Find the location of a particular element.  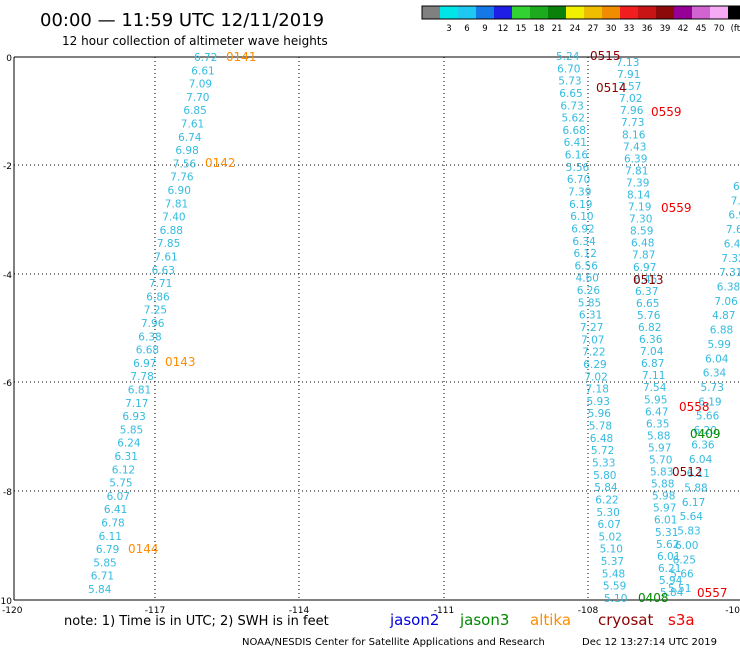

track-b-value: 6.65 is located at coordinates (647, 304).